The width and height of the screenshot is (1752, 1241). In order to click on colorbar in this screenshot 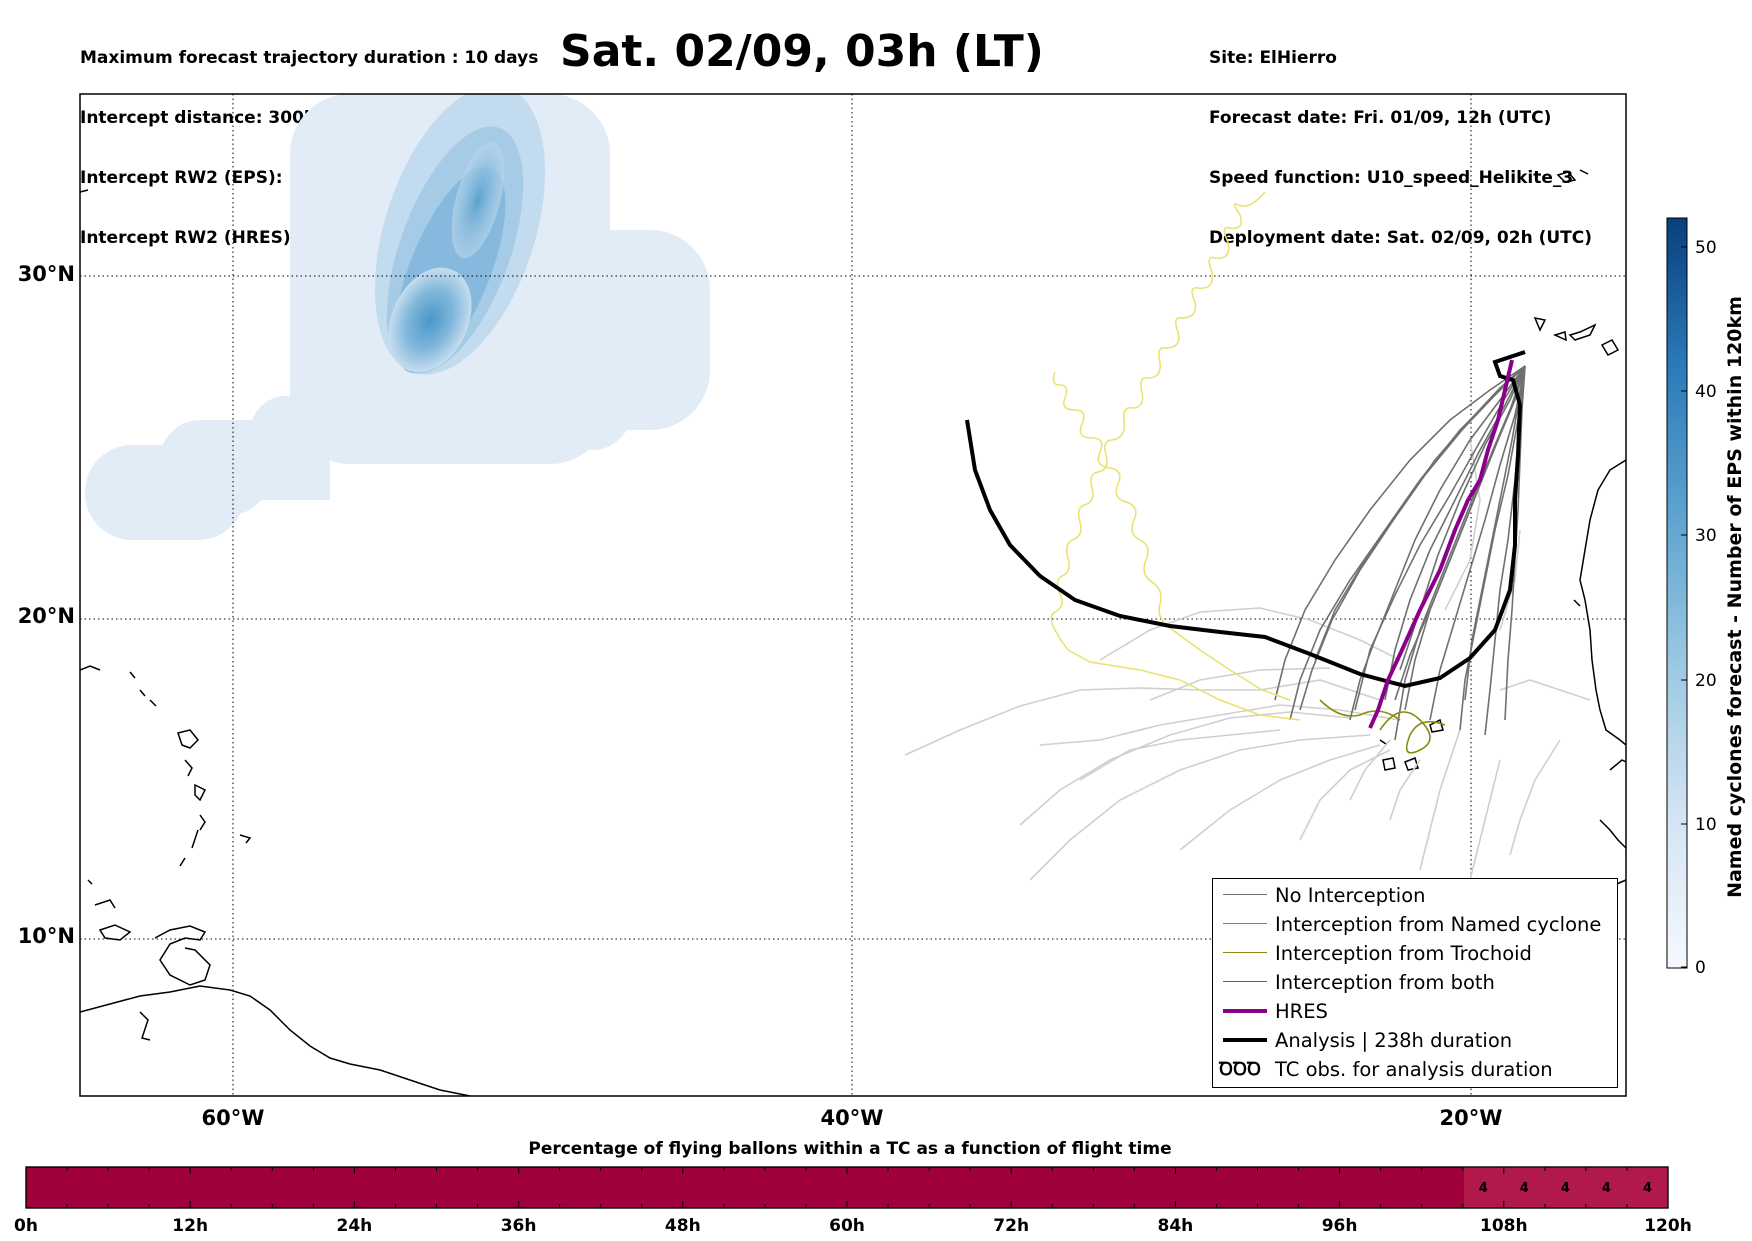, I will do `click(1677, 593)`.